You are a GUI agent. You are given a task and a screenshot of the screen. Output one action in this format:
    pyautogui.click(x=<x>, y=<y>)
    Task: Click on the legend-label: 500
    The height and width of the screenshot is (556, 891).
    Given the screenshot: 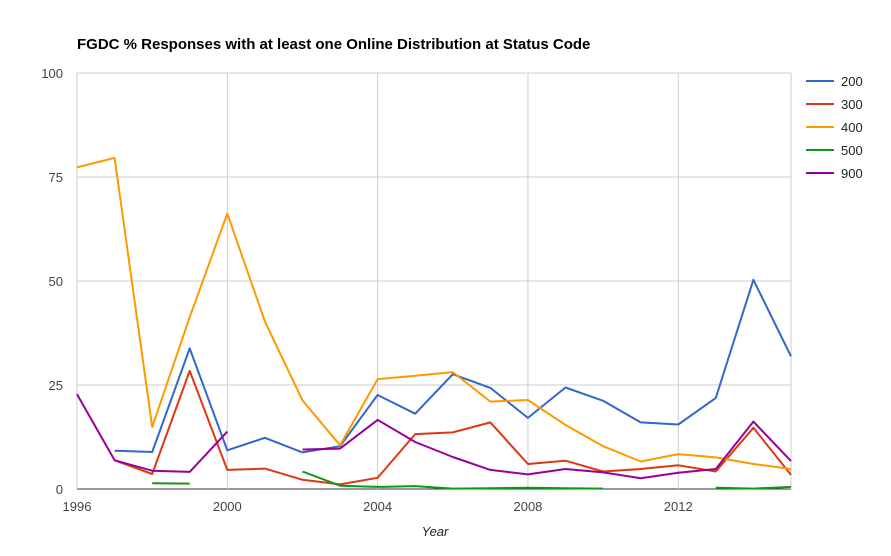 What is the action you would take?
    pyautogui.click(x=852, y=150)
    